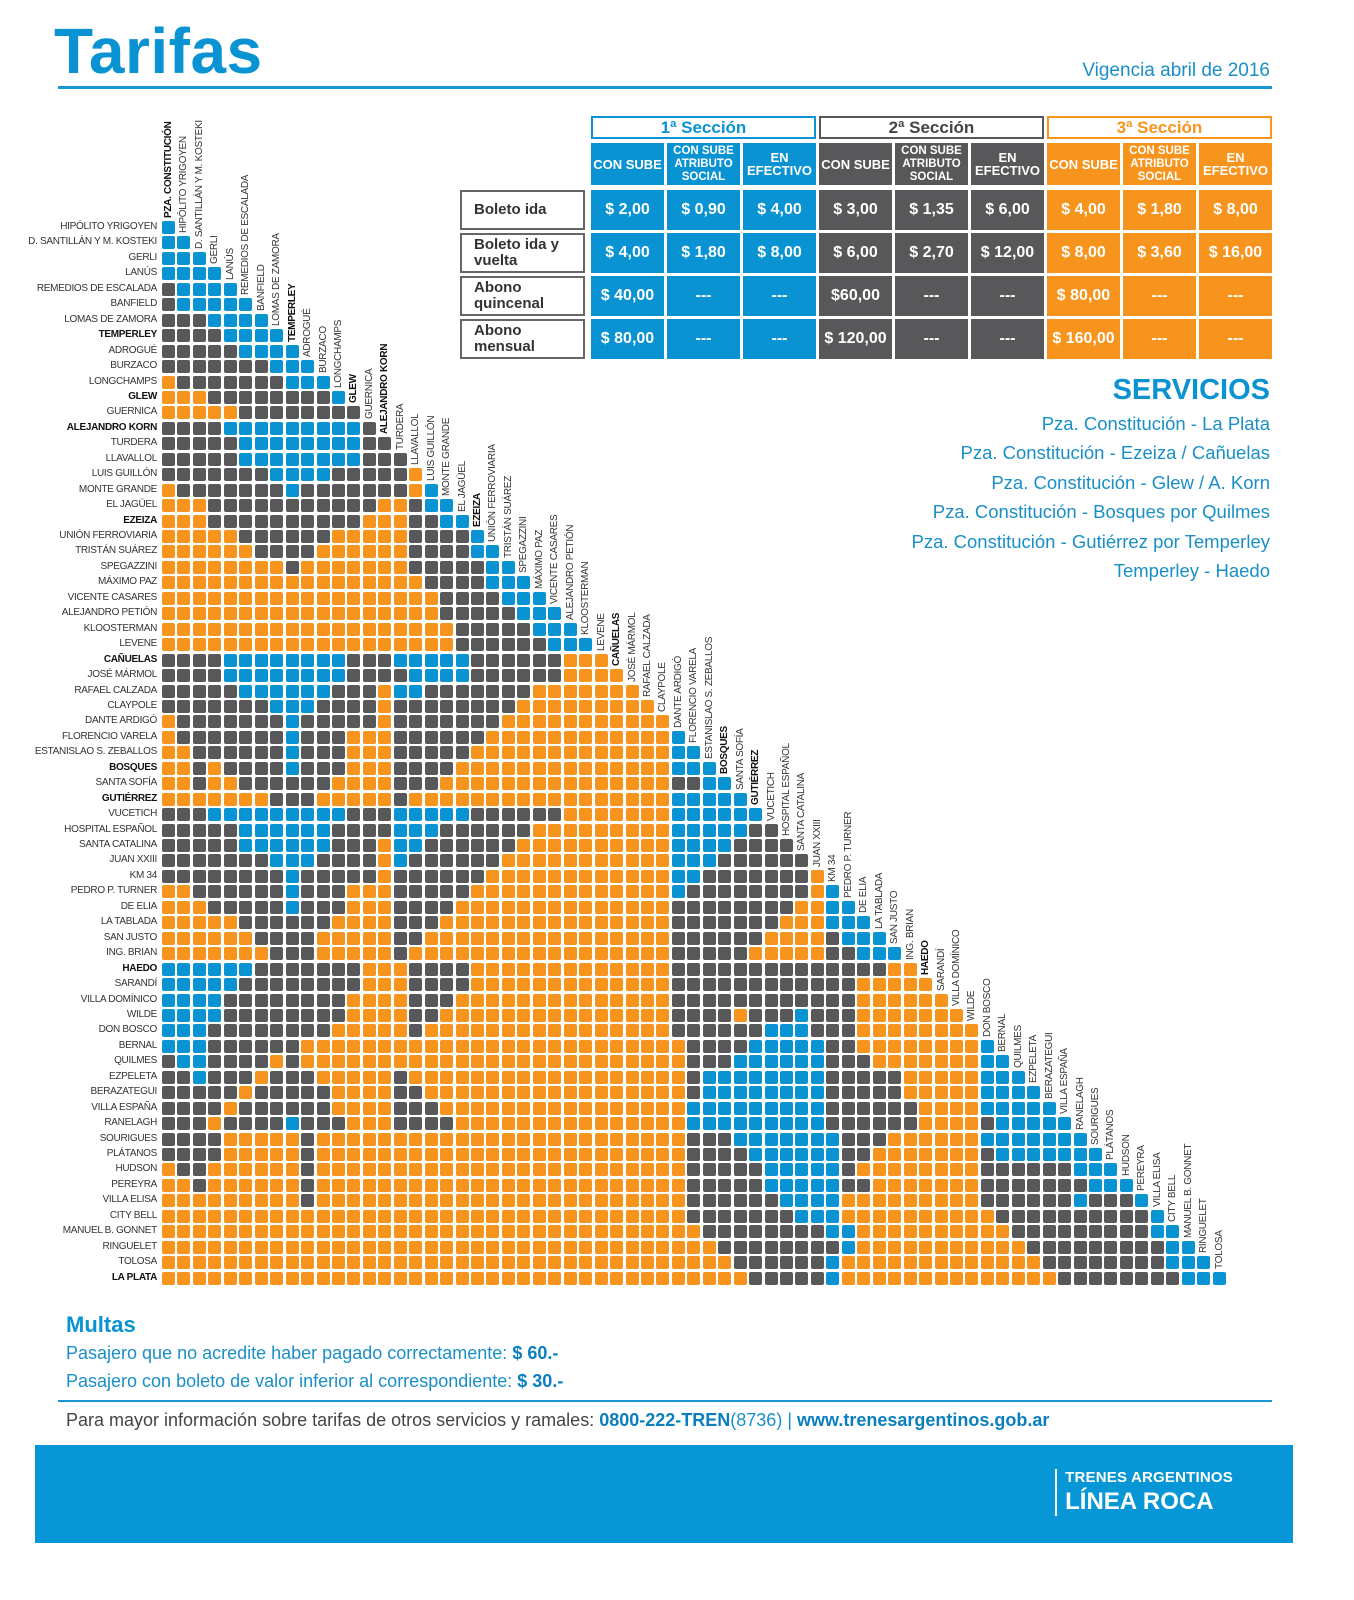  Describe the element at coordinates (665, 1420) in the screenshot. I see `phone-link: 0800-222-TREN` at that location.